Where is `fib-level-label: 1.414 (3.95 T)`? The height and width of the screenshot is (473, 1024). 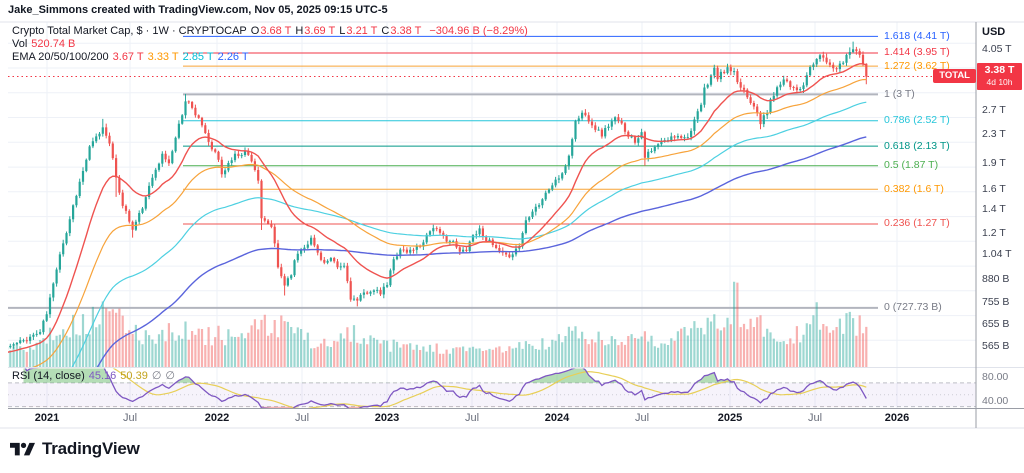 fib-level-label: 1.414 (3.95 T) is located at coordinates (917, 52).